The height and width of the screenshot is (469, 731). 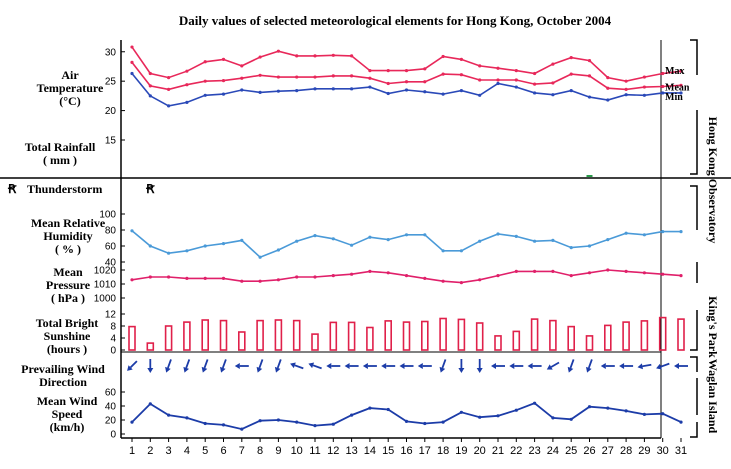 What do you see at coordinates (169, 451) in the screenshot?
I see `x-tick-label: 3` at bounding box center [169, 451].